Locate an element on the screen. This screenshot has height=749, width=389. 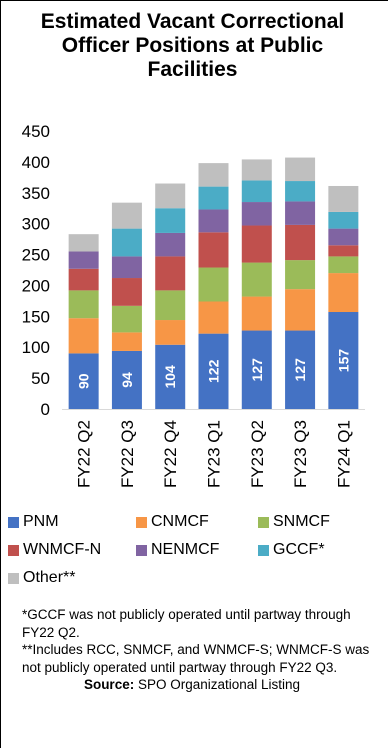
y-tick-label: 300 is located at coordinates (36, 224).